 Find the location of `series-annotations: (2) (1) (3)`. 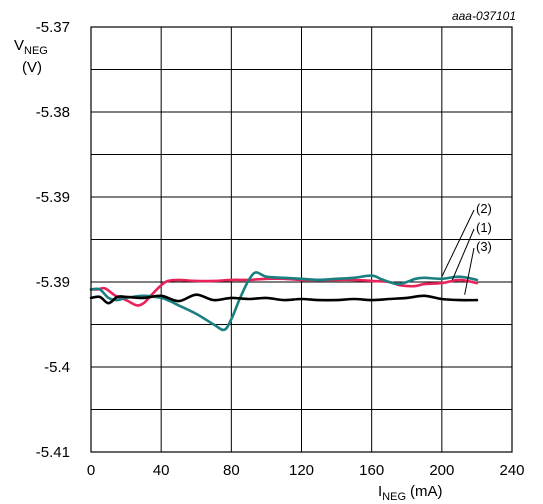

series-annotations: (2) (1) (3) is located at coordinates (466, 248).